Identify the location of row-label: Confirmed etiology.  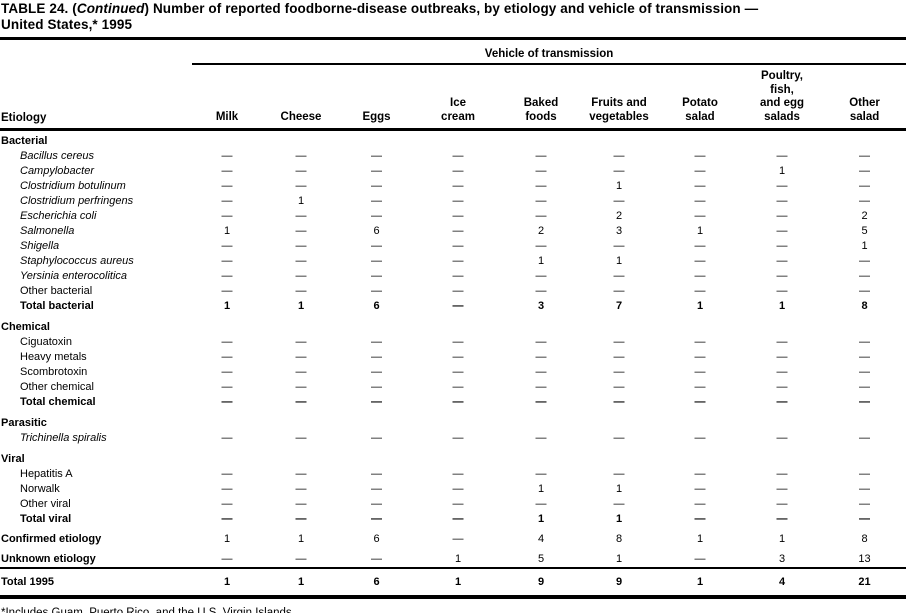
(51, 539).